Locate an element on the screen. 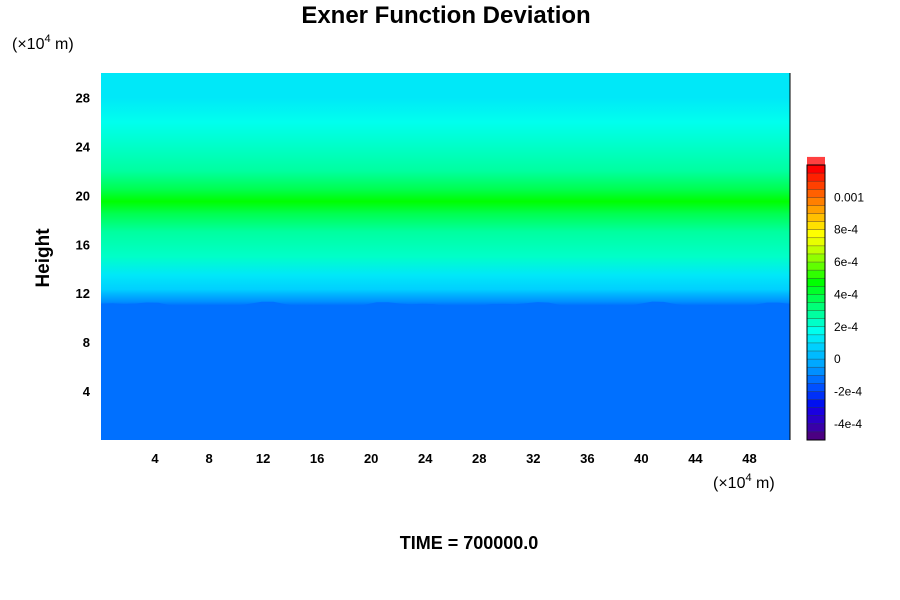  x-tick-label: 48 is located at coordinates (749, 458).